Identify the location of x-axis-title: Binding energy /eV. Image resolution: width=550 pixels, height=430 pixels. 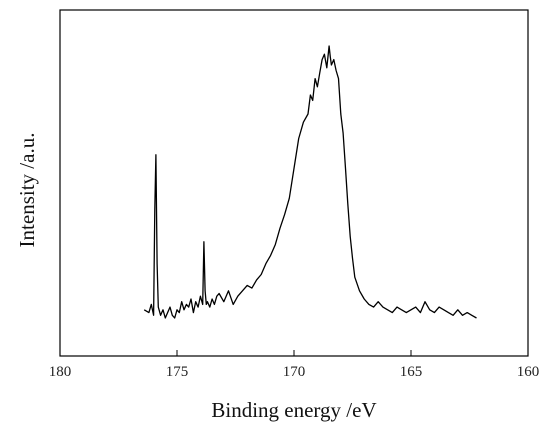
(293, 410).